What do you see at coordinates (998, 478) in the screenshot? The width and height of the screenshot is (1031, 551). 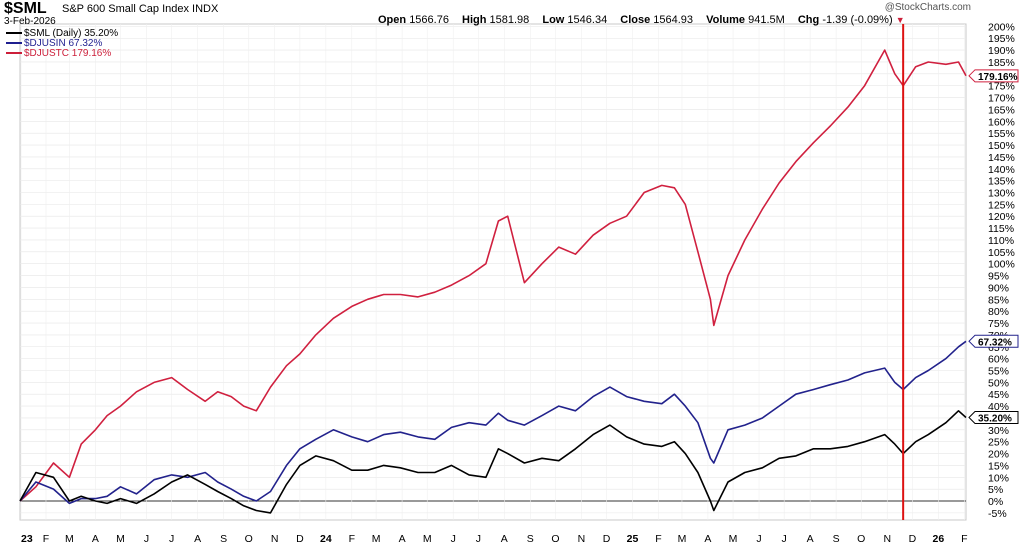 I see `y-tick-label: 10%` at bounding box center [998, 478].